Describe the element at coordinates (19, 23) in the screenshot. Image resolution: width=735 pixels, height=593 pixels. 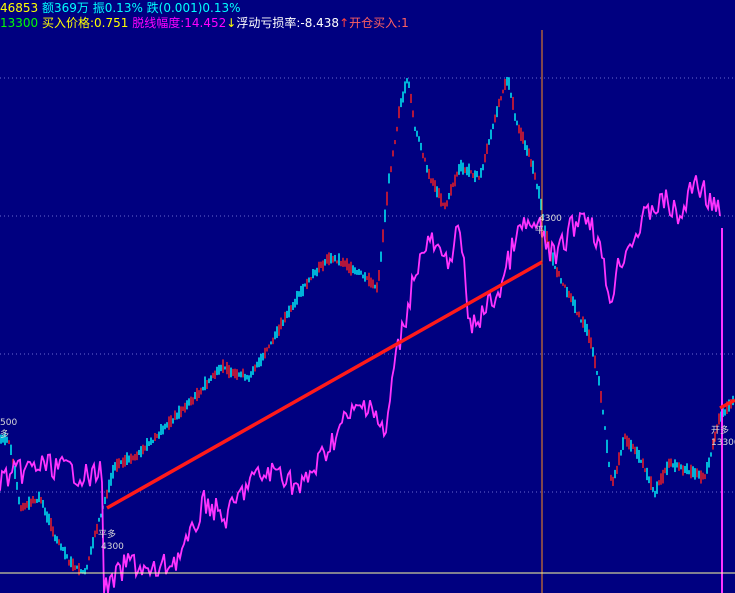
I see `header-segment: 13300` at that location.